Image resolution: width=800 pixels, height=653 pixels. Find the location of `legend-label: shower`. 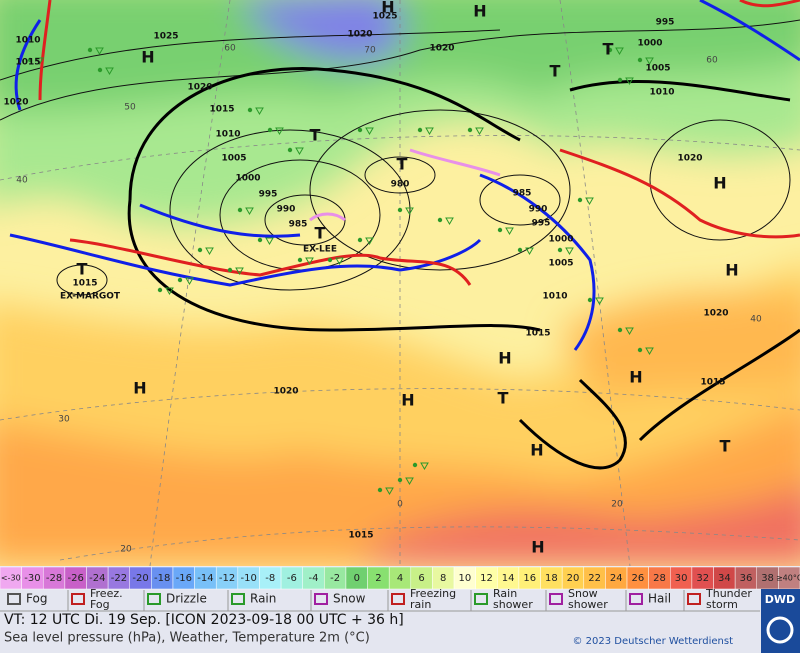

legend-label: shower is located at coordinates (588, 604).